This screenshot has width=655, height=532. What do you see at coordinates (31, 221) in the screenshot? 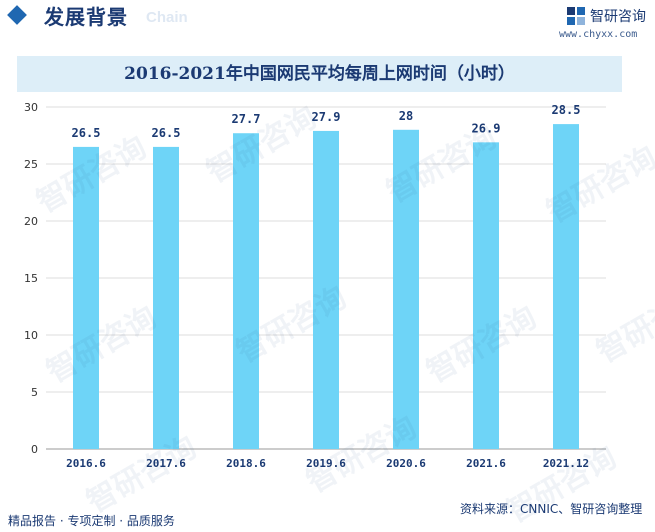
I see `y-tick-label: 20` at bounding box center [31, 221].